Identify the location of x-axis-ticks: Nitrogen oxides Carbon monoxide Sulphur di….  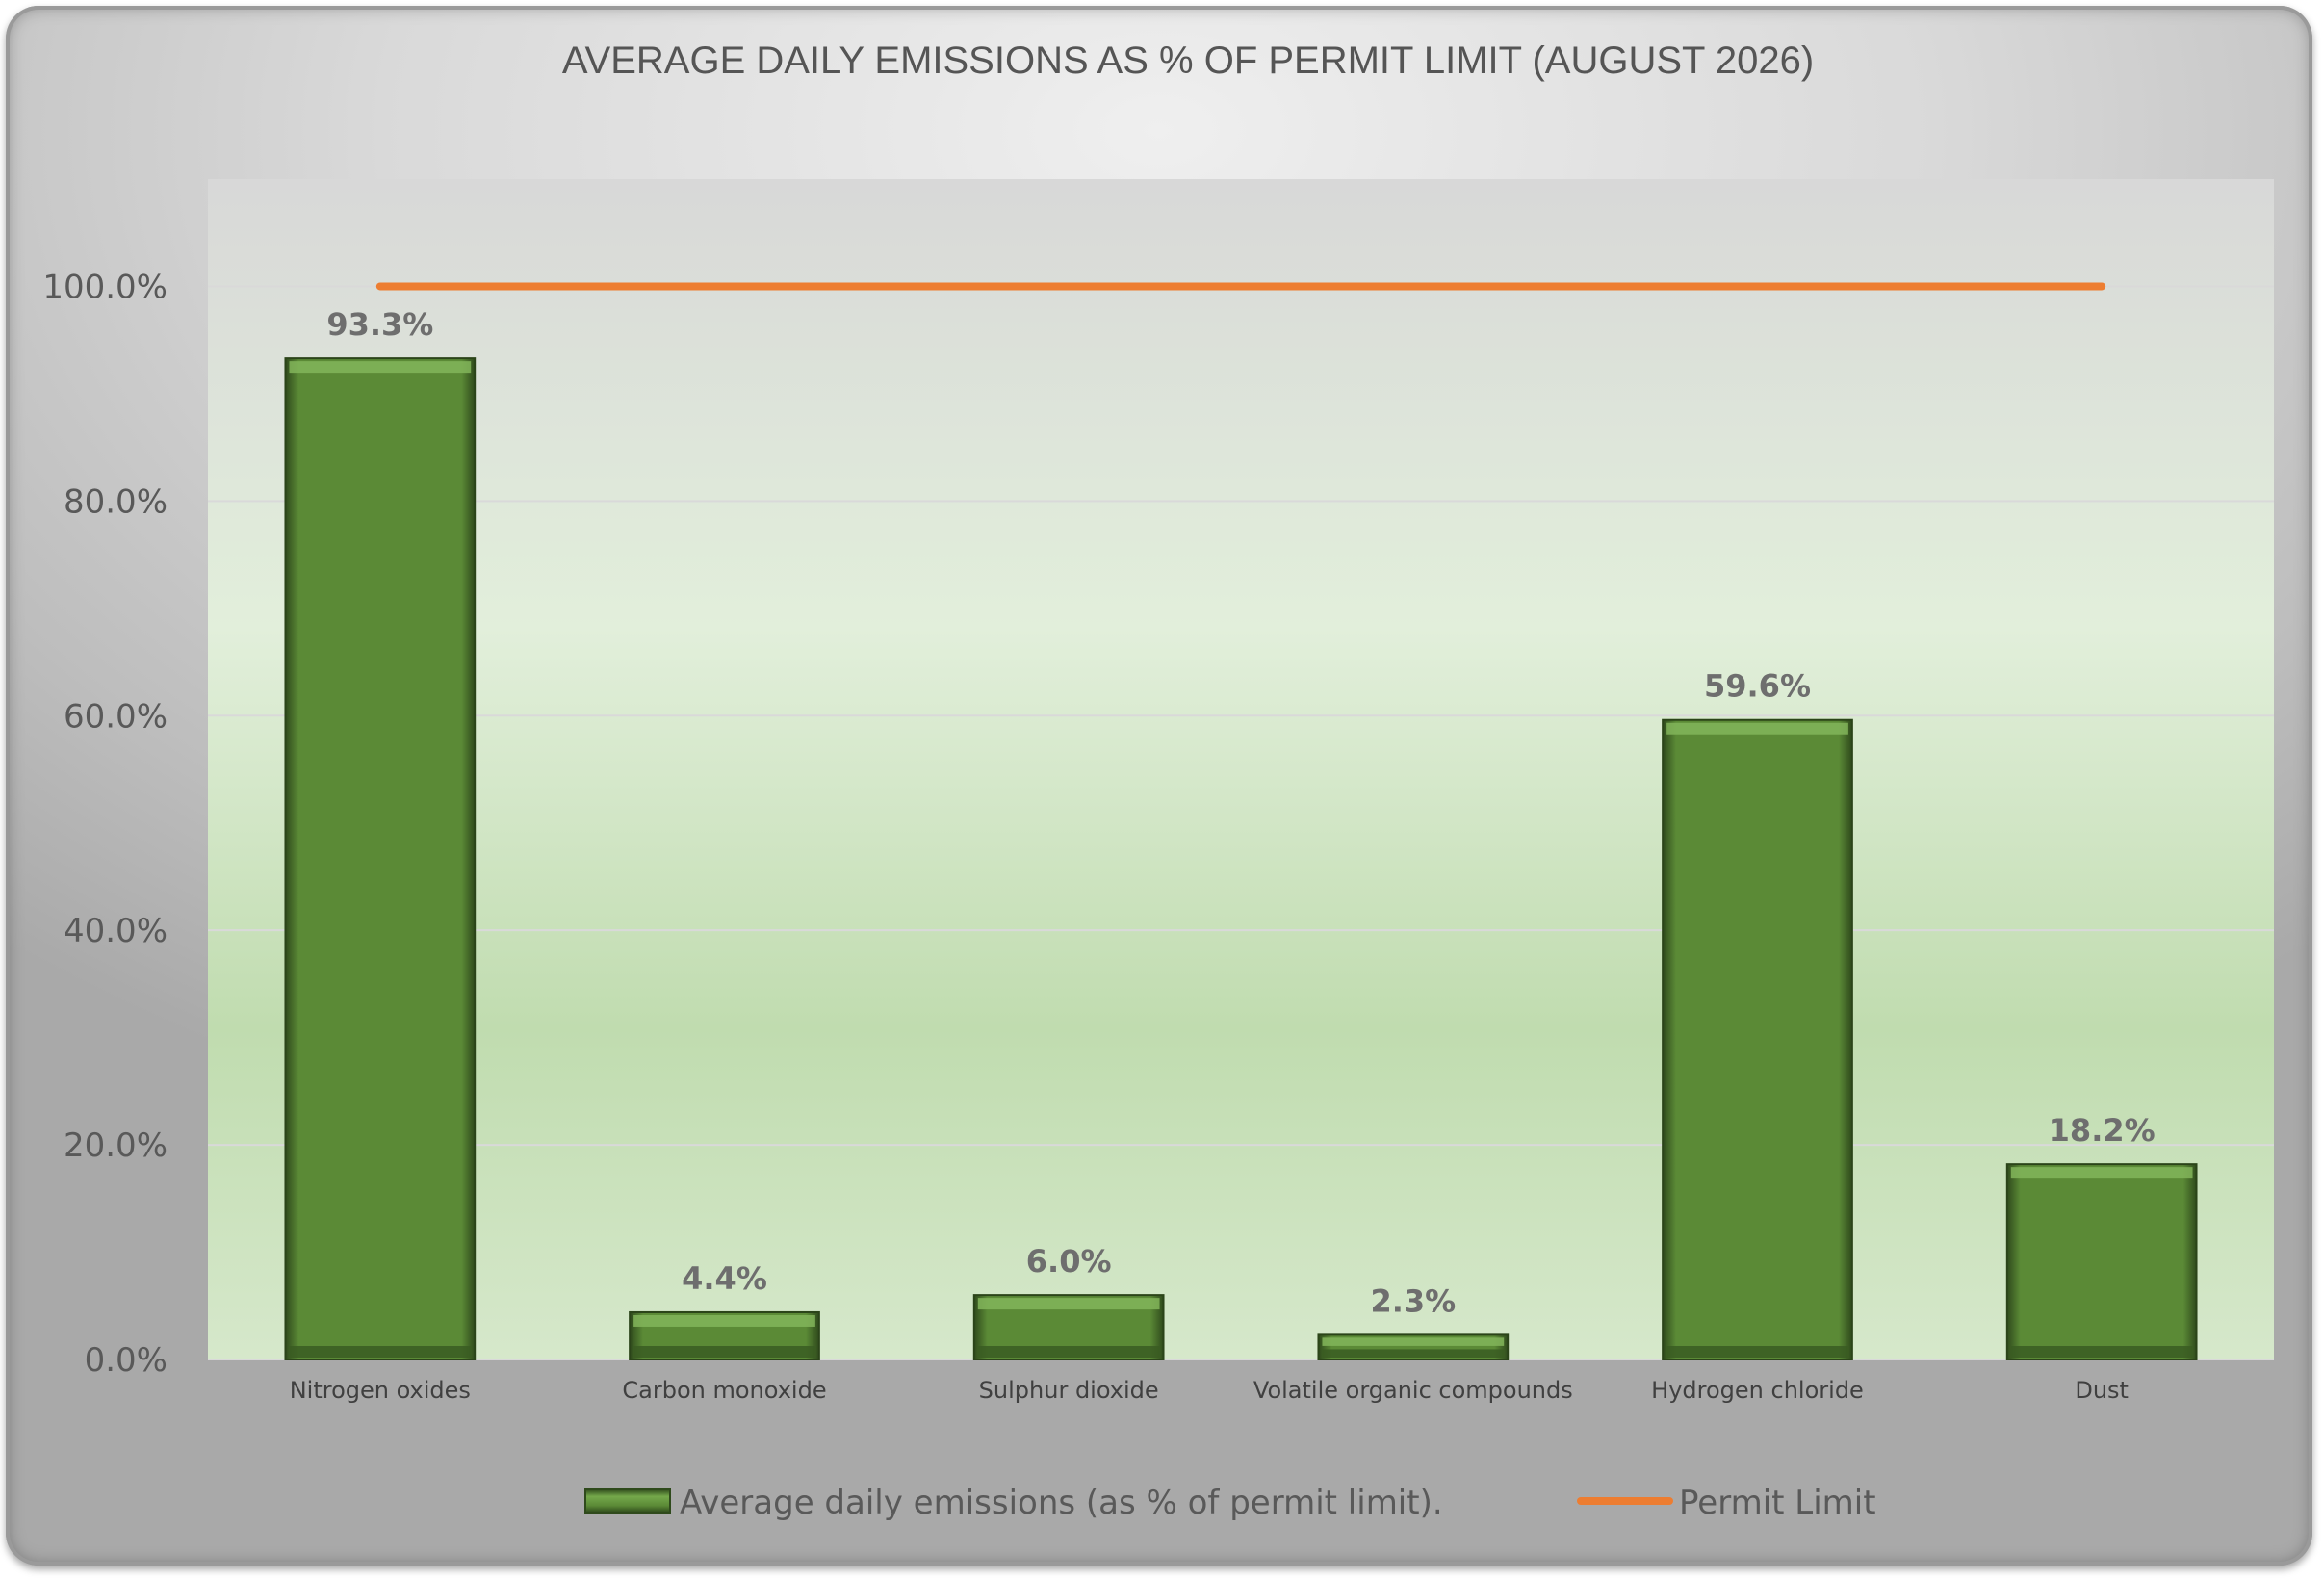
(1209, 1390).